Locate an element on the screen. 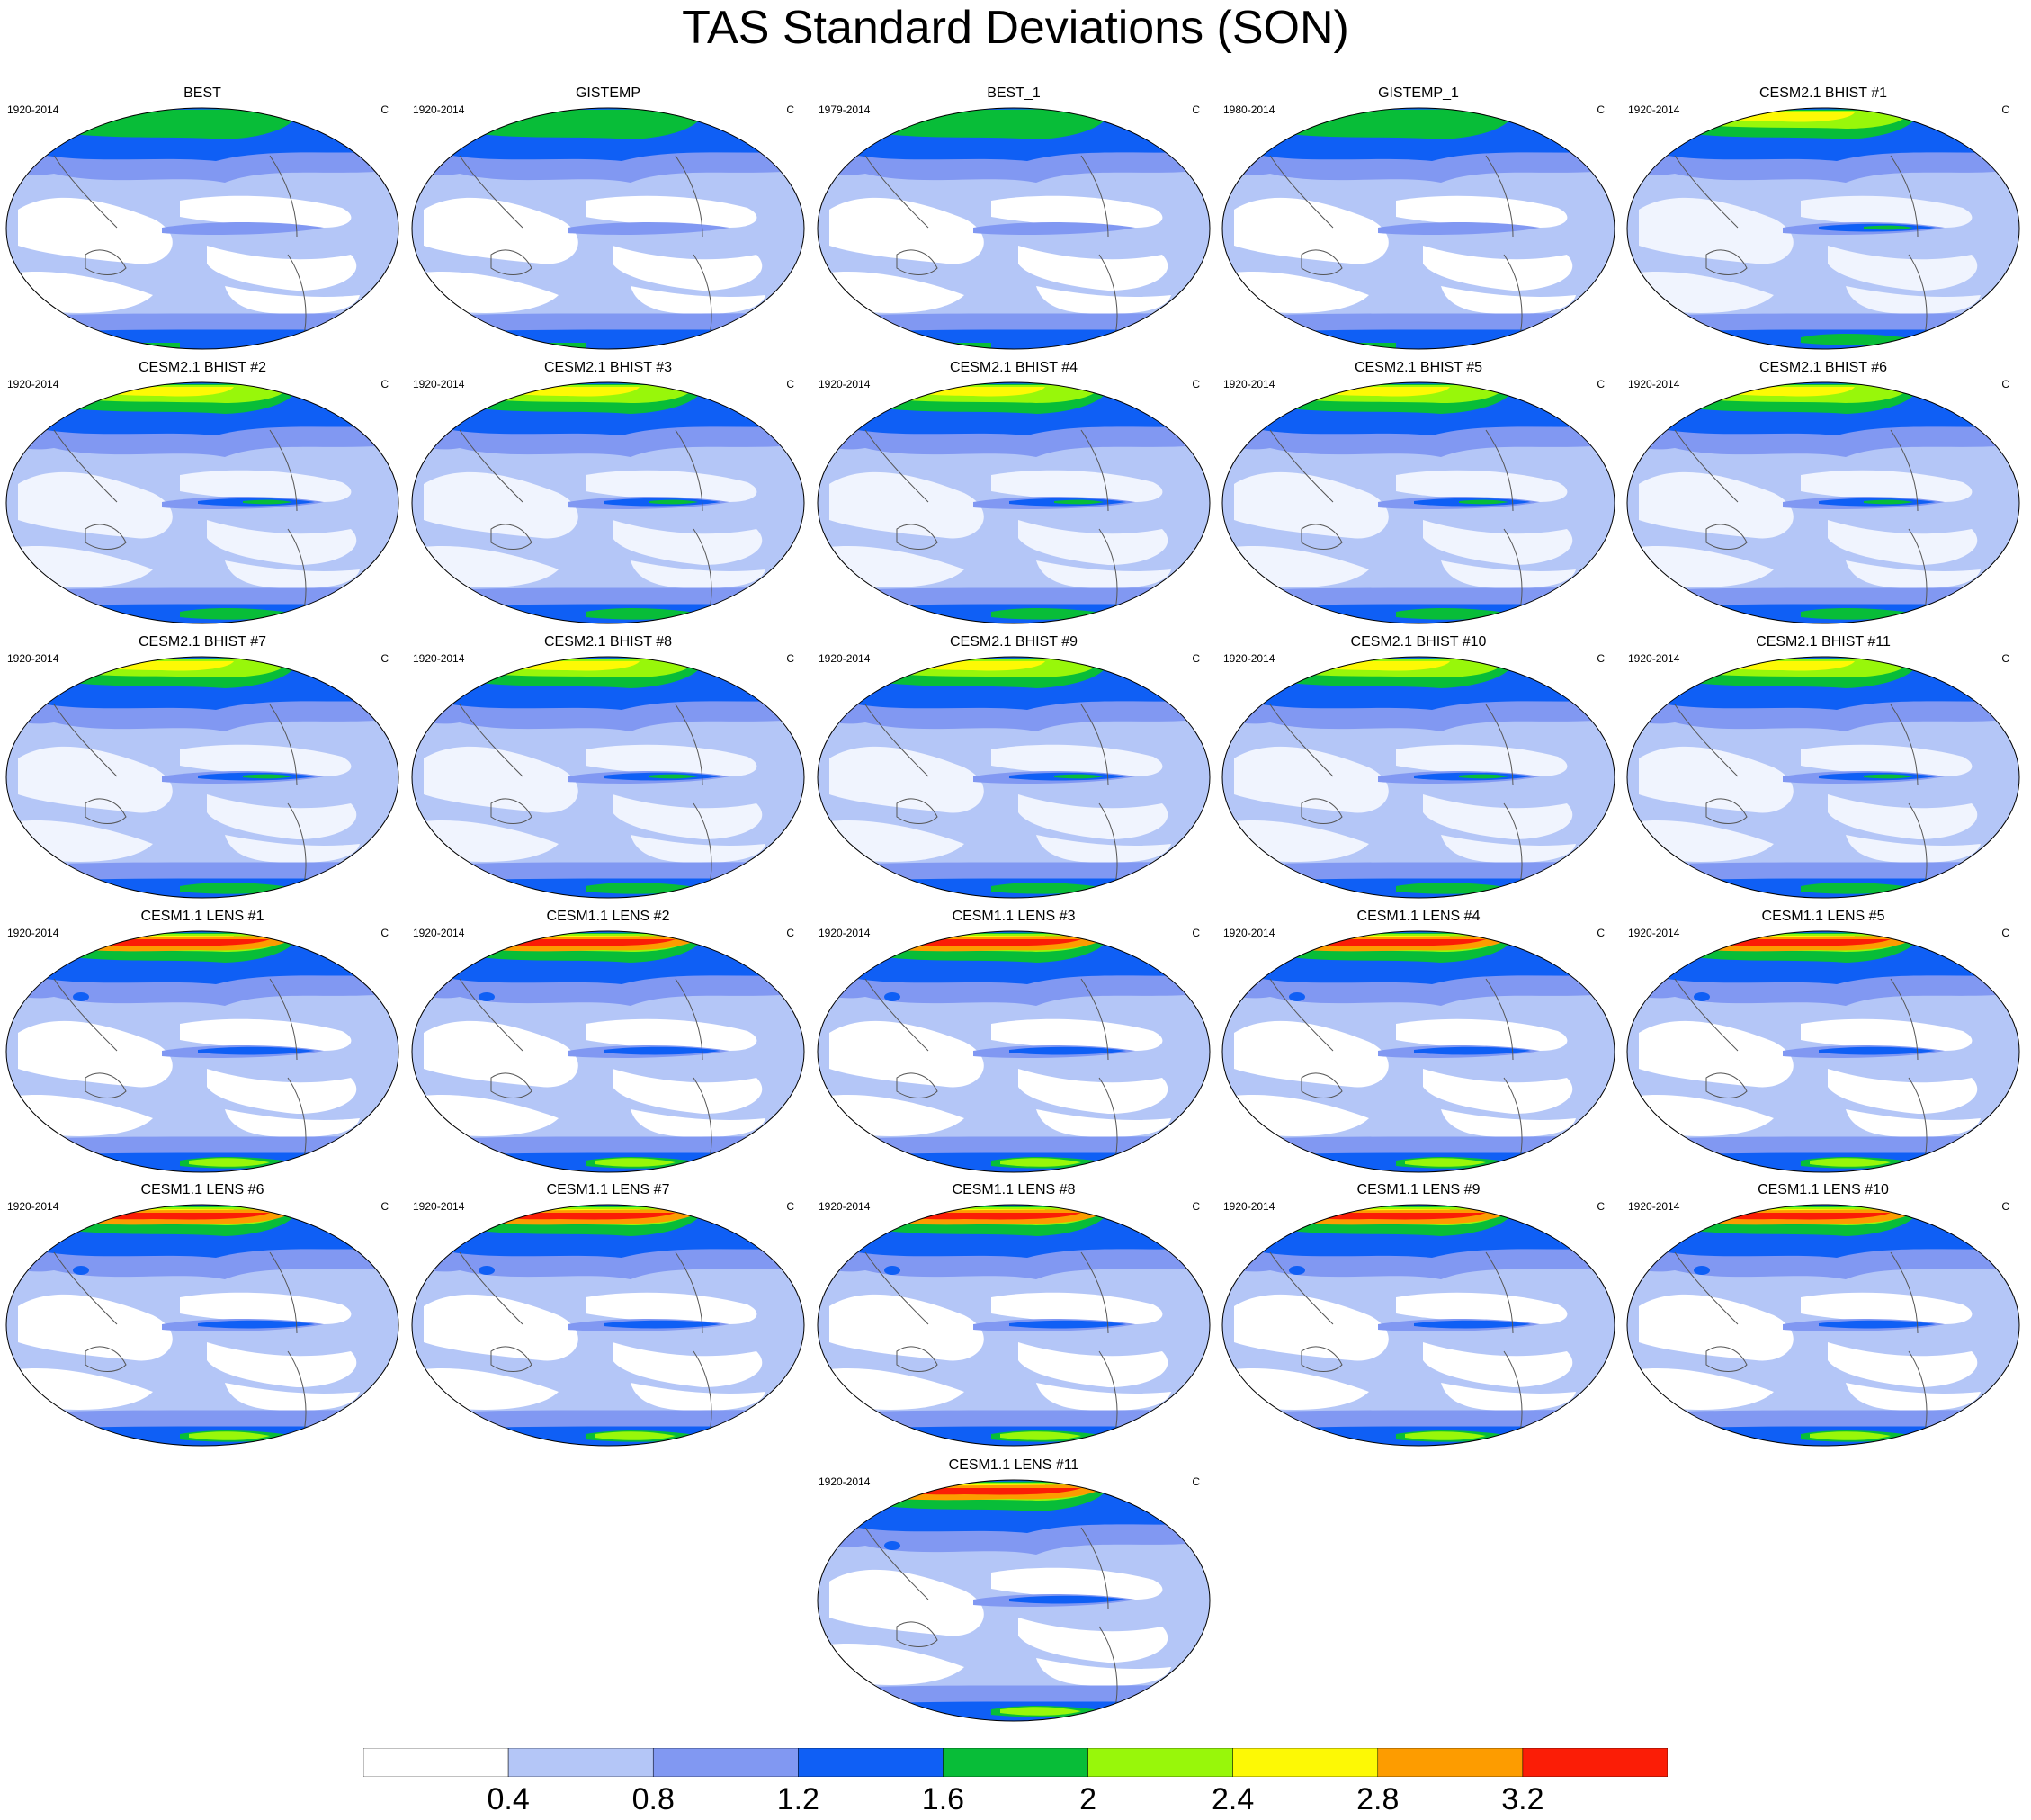  colorbar-tick-label: 1.6 is located at coordinates (943, 1799).